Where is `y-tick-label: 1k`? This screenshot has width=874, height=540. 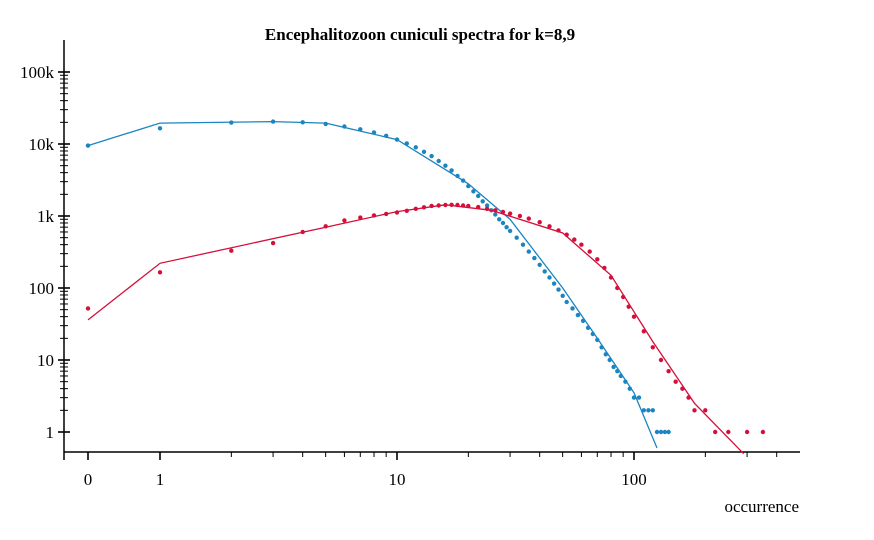
y-tick-label: 1k is located at coordinates (46, 216).